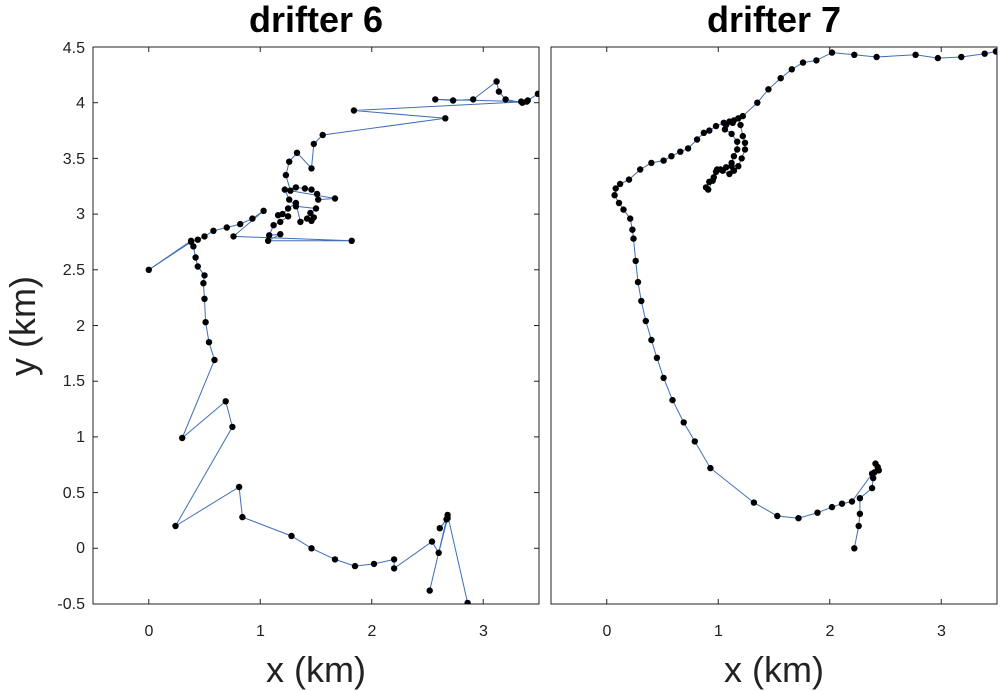 This screenshot has width=1000, height=691. I want to click on y-tick-label: 0.5, so click(74, 493).